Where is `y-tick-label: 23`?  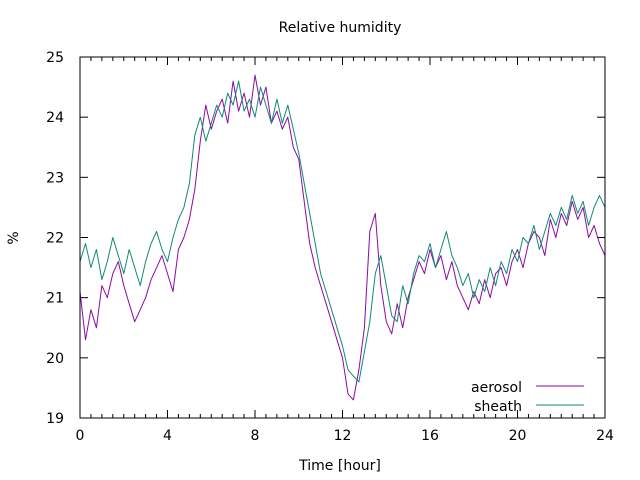 y-tick-label: 23 is located at coordinates (55, 178).